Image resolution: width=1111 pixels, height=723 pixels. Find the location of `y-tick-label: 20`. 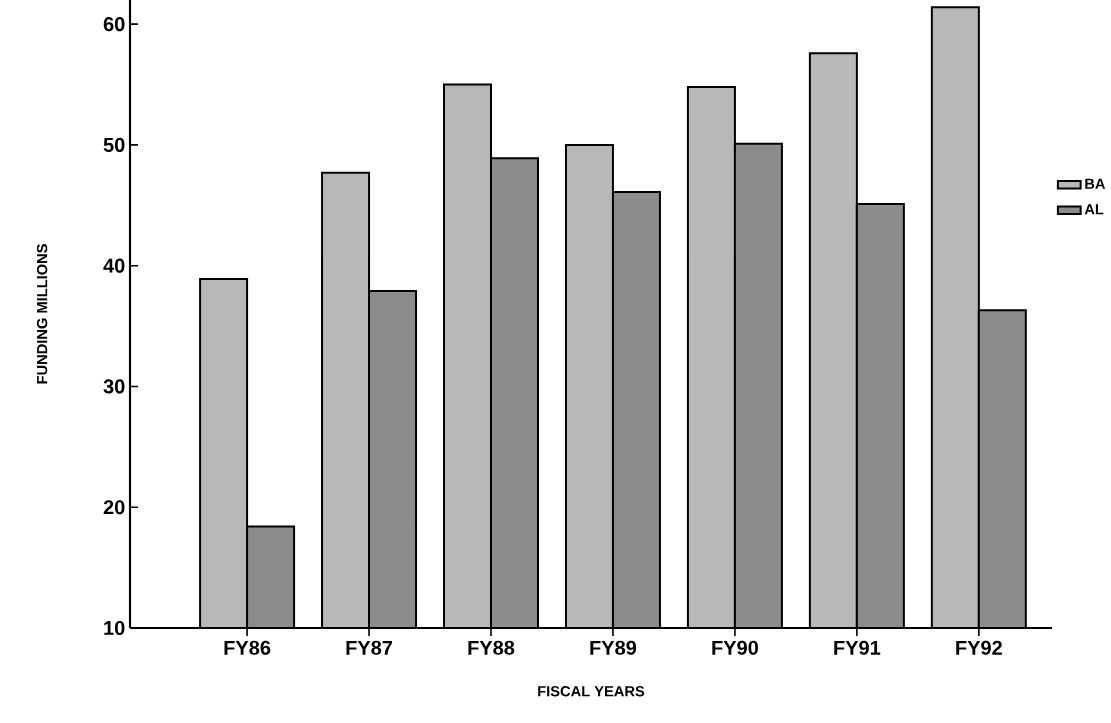

y-tick-label: 20 is located at coordinates (114, 507).